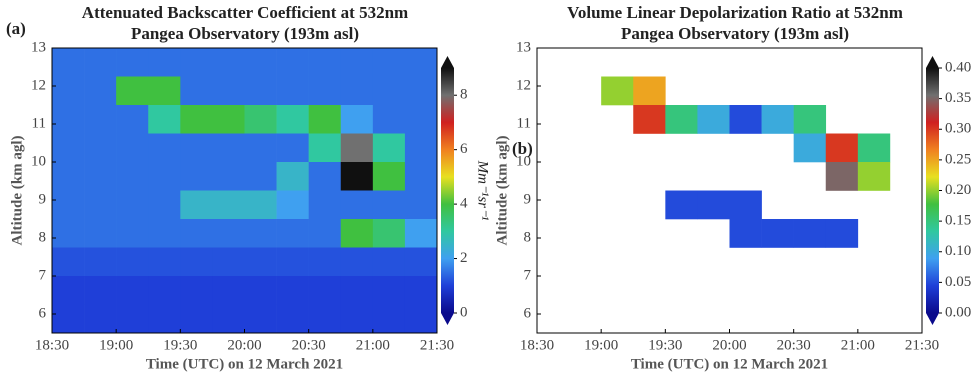 This screenshot has width=977, height=374. Describe the element at coordinates (523, 85) in the screenshot. I see `y-tick-label: 12` at that location.